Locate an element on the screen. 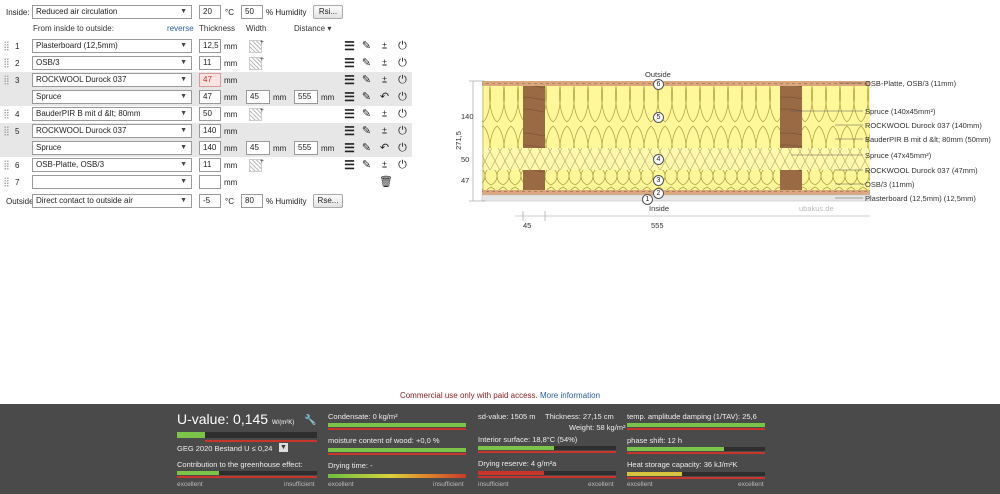  greenhouse-red-line is located at coordinates (247, 477).